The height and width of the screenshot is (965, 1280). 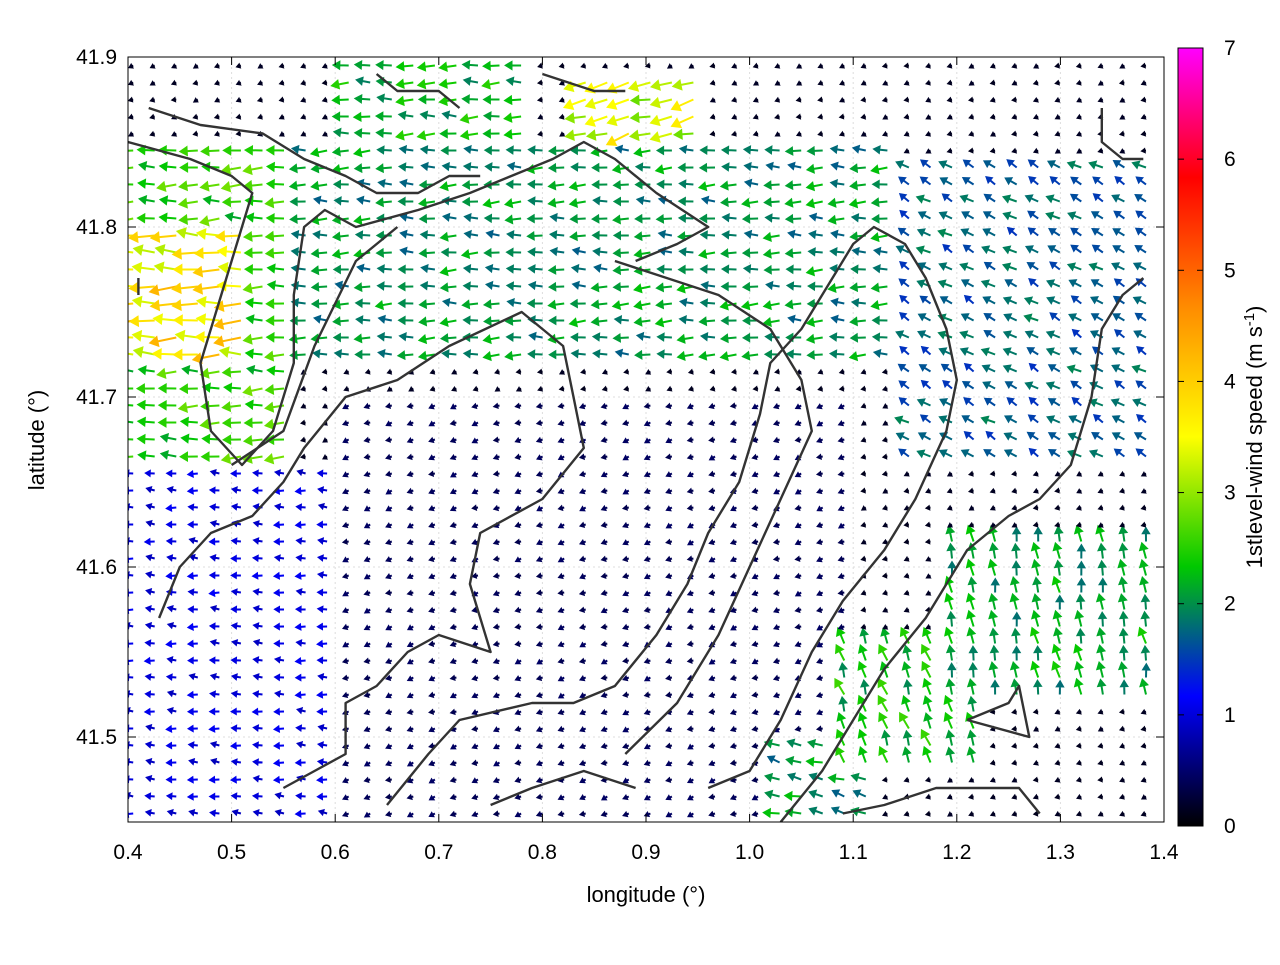 I want to click on y-axis-label: latitude (°), so click(x=36, y=440).